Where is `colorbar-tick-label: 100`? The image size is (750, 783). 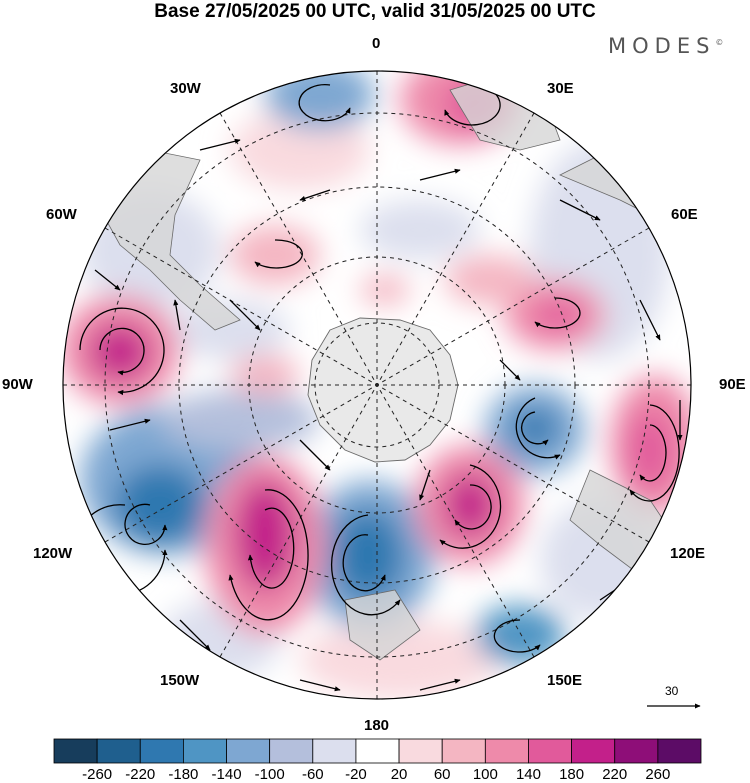 colorbar-tick-label: 100 is located at coordinates (485, 774).